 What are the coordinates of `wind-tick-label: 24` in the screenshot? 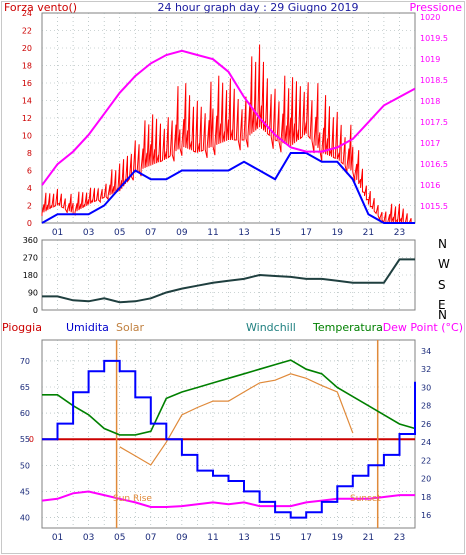 It's located at (27, 13).